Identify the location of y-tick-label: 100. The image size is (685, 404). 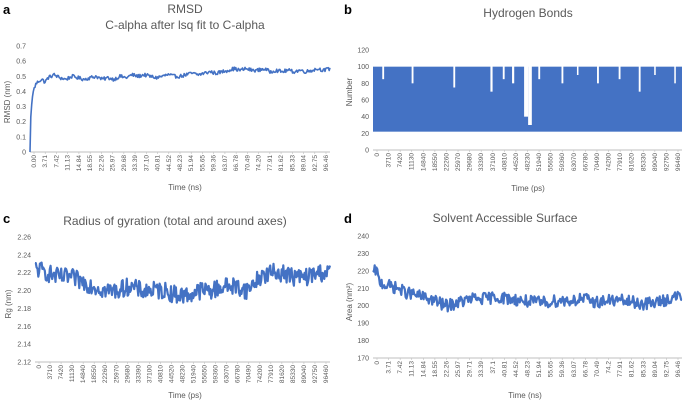
(363, 67).